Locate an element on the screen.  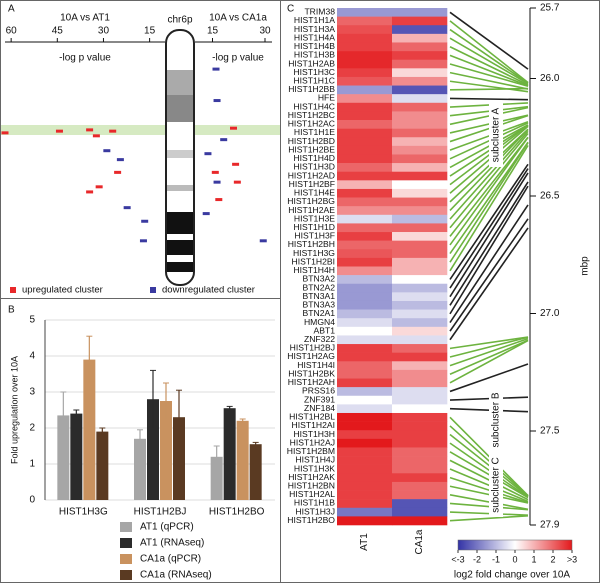
legend-label: AT1 (qPCR) is located at coordinates (167, 527).